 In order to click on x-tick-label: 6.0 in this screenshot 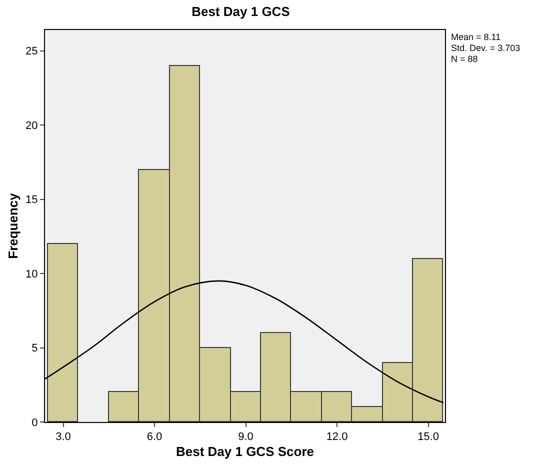, I will do `click(154, 437)`.